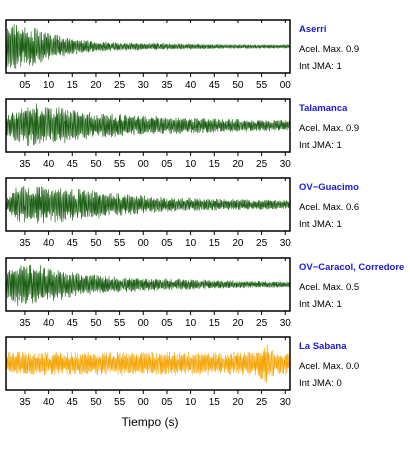 The image size is (410, 460). What do you see at coordinates (96, 164) in the screenshot?
I see `x-tick-label-1-3: 50` at bounding box center [96, 164].